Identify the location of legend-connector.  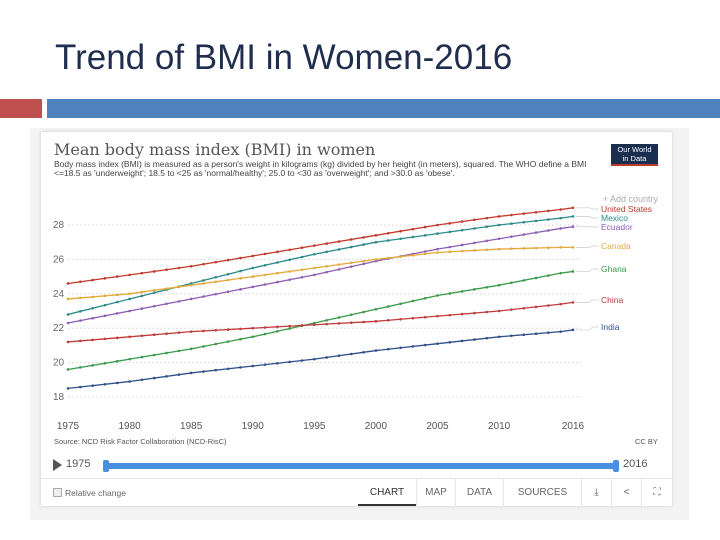
(587, 301).